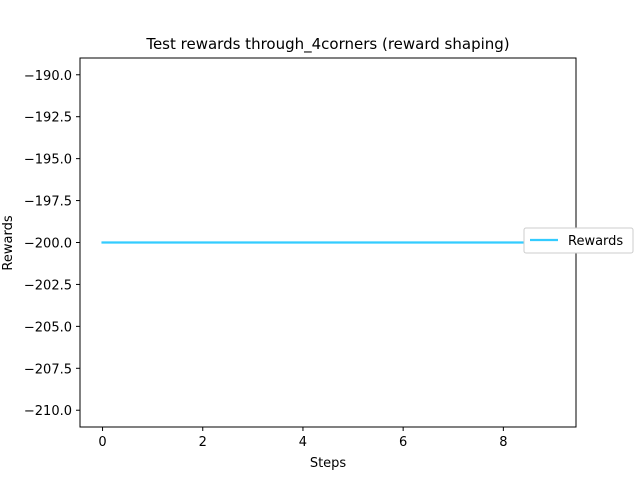 Image resolution: width=640 pixels, height=480 pixels. What do you see at coordinates (48, 118) in the screenshot?
I see `y-tick-label: −192.5` at bounding box center [48, 118].